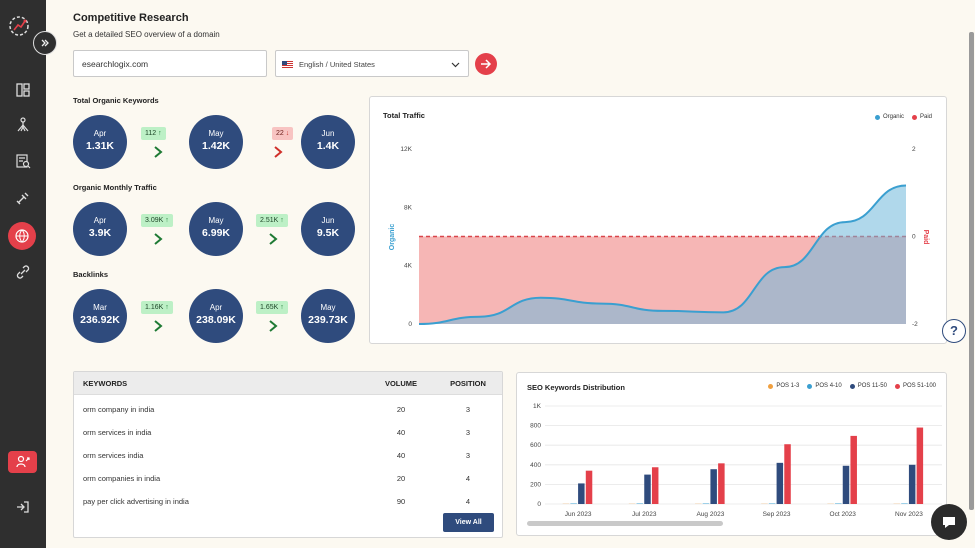  I want to click on metric-bubble: Mar 236.92K, so click(100, 316).